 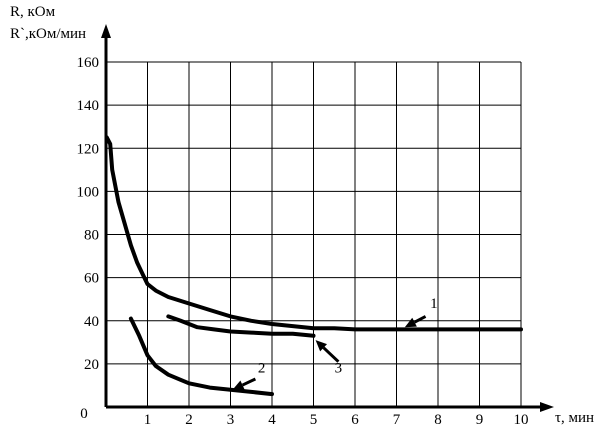 What do you see at coordinates (262, 369) in the screenshot?
I see `annotation-label-2: 2` at bounding box center [262, 369].